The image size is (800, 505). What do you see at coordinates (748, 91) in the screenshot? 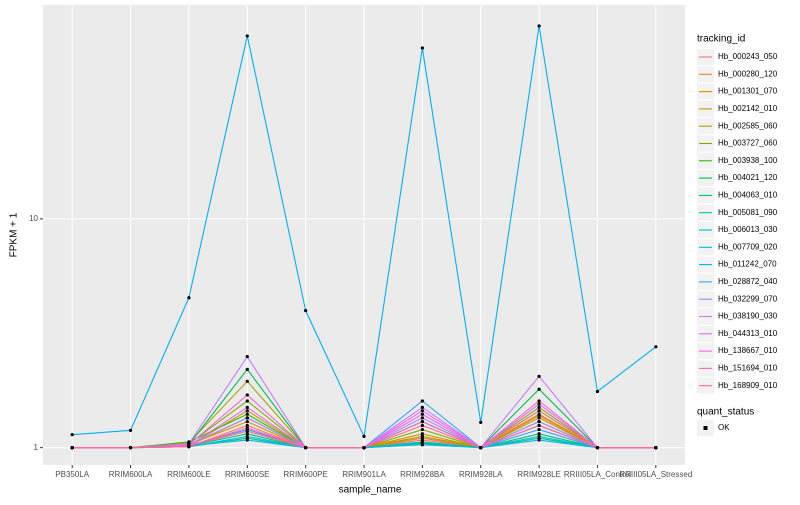
I see `legend-label: Hb_001301_070` at bounding box center [748, 91].